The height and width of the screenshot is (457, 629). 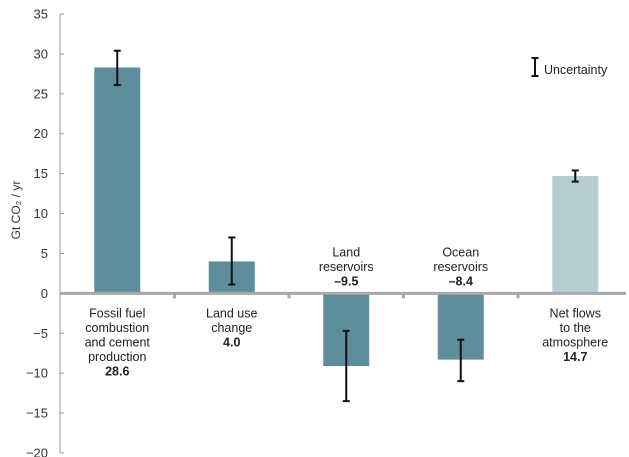 What do you see at coordinates (576, 70) in the screenshot?
I see `legend-uncertainty-label: Uncertainty` at bounding box center [576, 70].